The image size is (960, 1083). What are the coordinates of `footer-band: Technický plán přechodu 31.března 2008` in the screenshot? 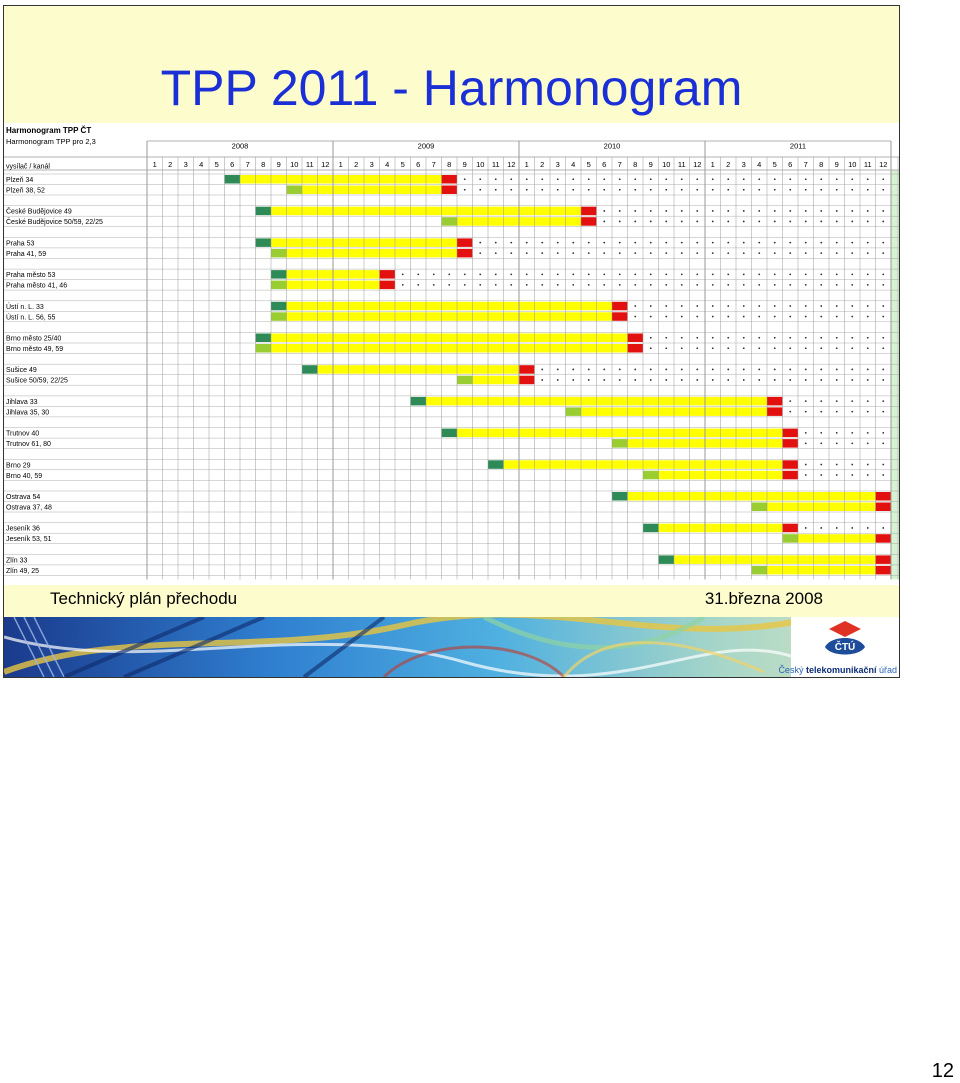 It's located at (451, 601).